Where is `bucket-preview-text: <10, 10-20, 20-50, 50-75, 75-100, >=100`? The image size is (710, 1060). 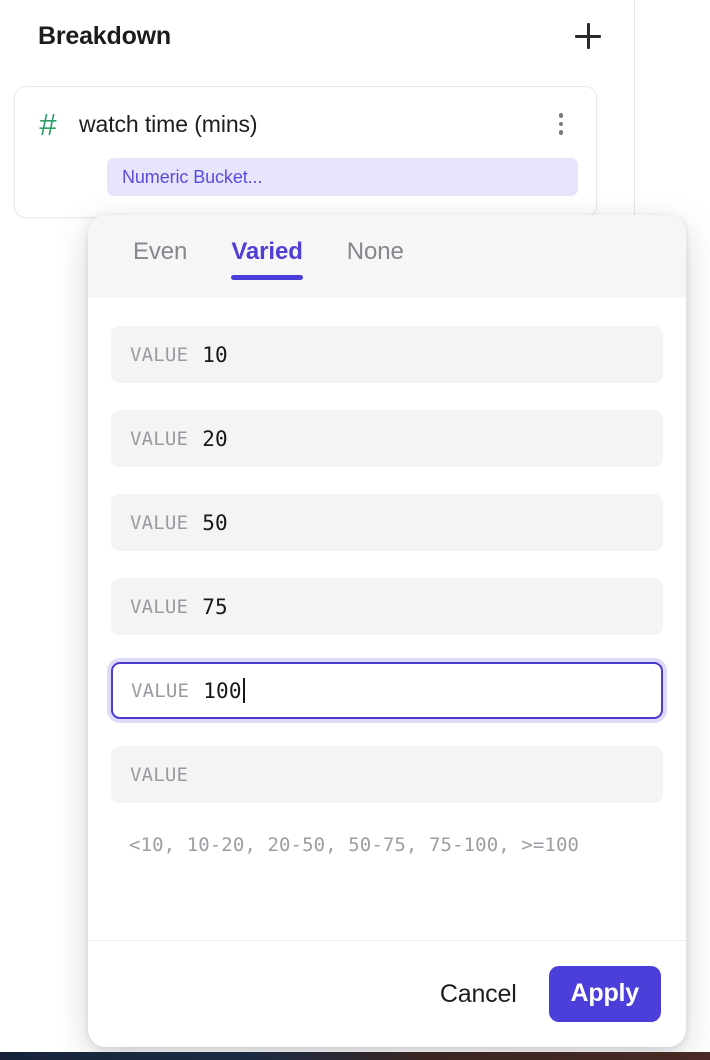 bucket-preview-text: <10, 10-20, 20-50, 50-75, 75-100, >=100 is located at coordinates (354, 845).